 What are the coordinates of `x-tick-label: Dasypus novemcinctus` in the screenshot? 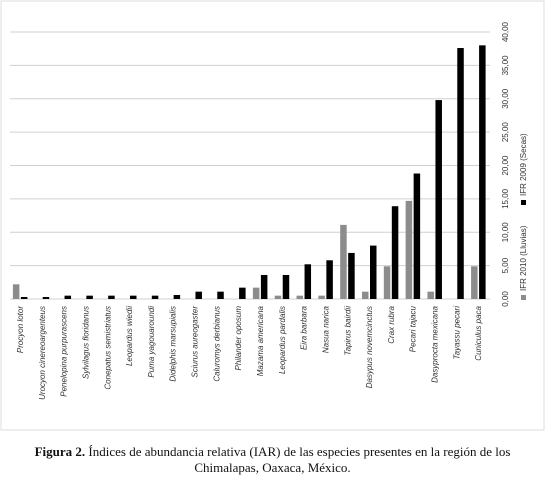 It's located at (369, 347).